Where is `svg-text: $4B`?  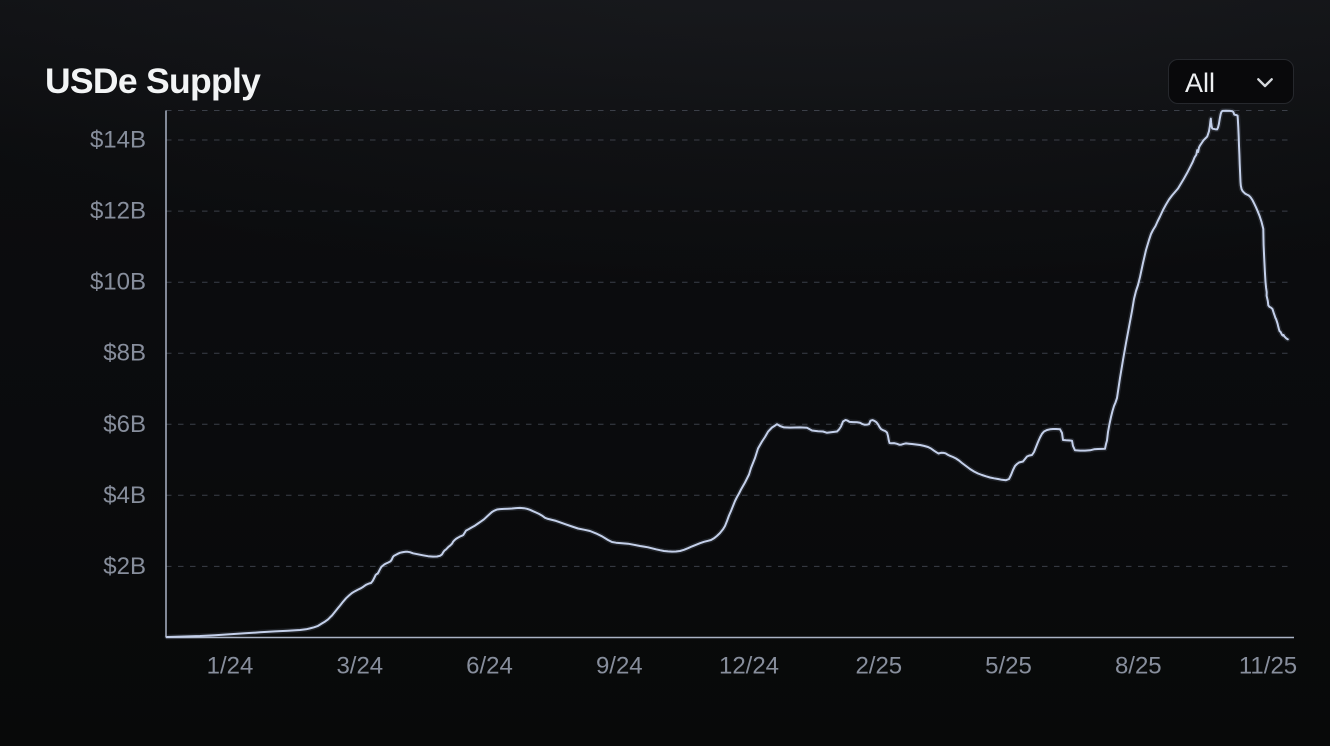 svg-text: $4B is located at coordinates (124, 495).